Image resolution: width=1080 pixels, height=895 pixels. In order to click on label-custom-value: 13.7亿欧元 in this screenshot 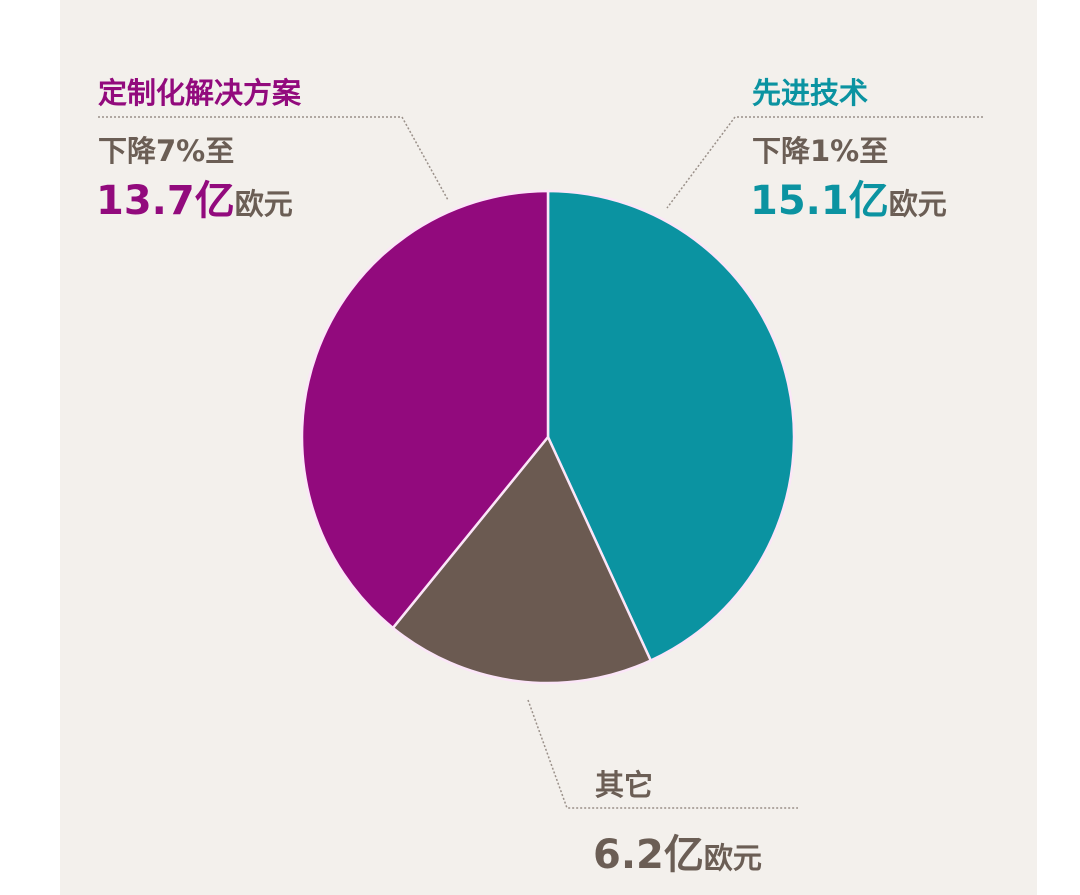, I will do `click(194, 197)`.